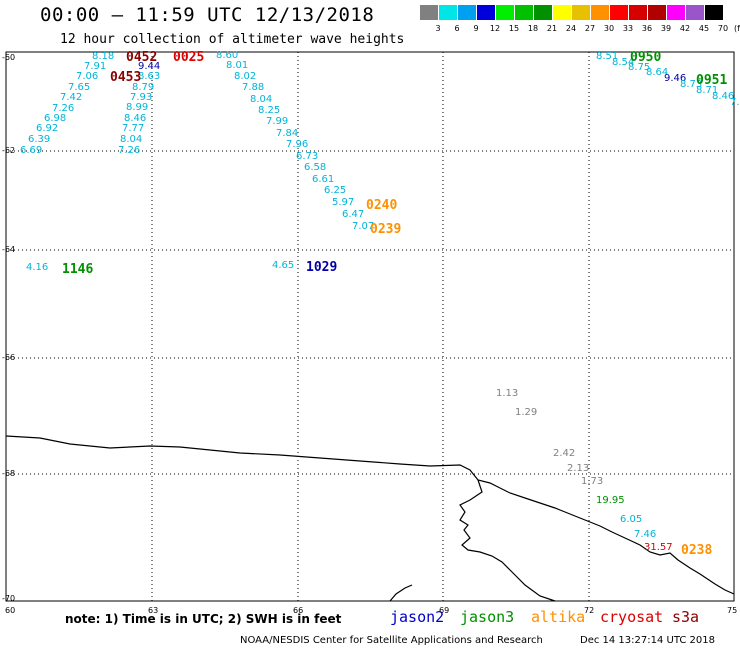  What do you see at coordinates (639, 67) in the screenshot?
I see `wave-height-value: 8.75` at bounding box center [639, 67].